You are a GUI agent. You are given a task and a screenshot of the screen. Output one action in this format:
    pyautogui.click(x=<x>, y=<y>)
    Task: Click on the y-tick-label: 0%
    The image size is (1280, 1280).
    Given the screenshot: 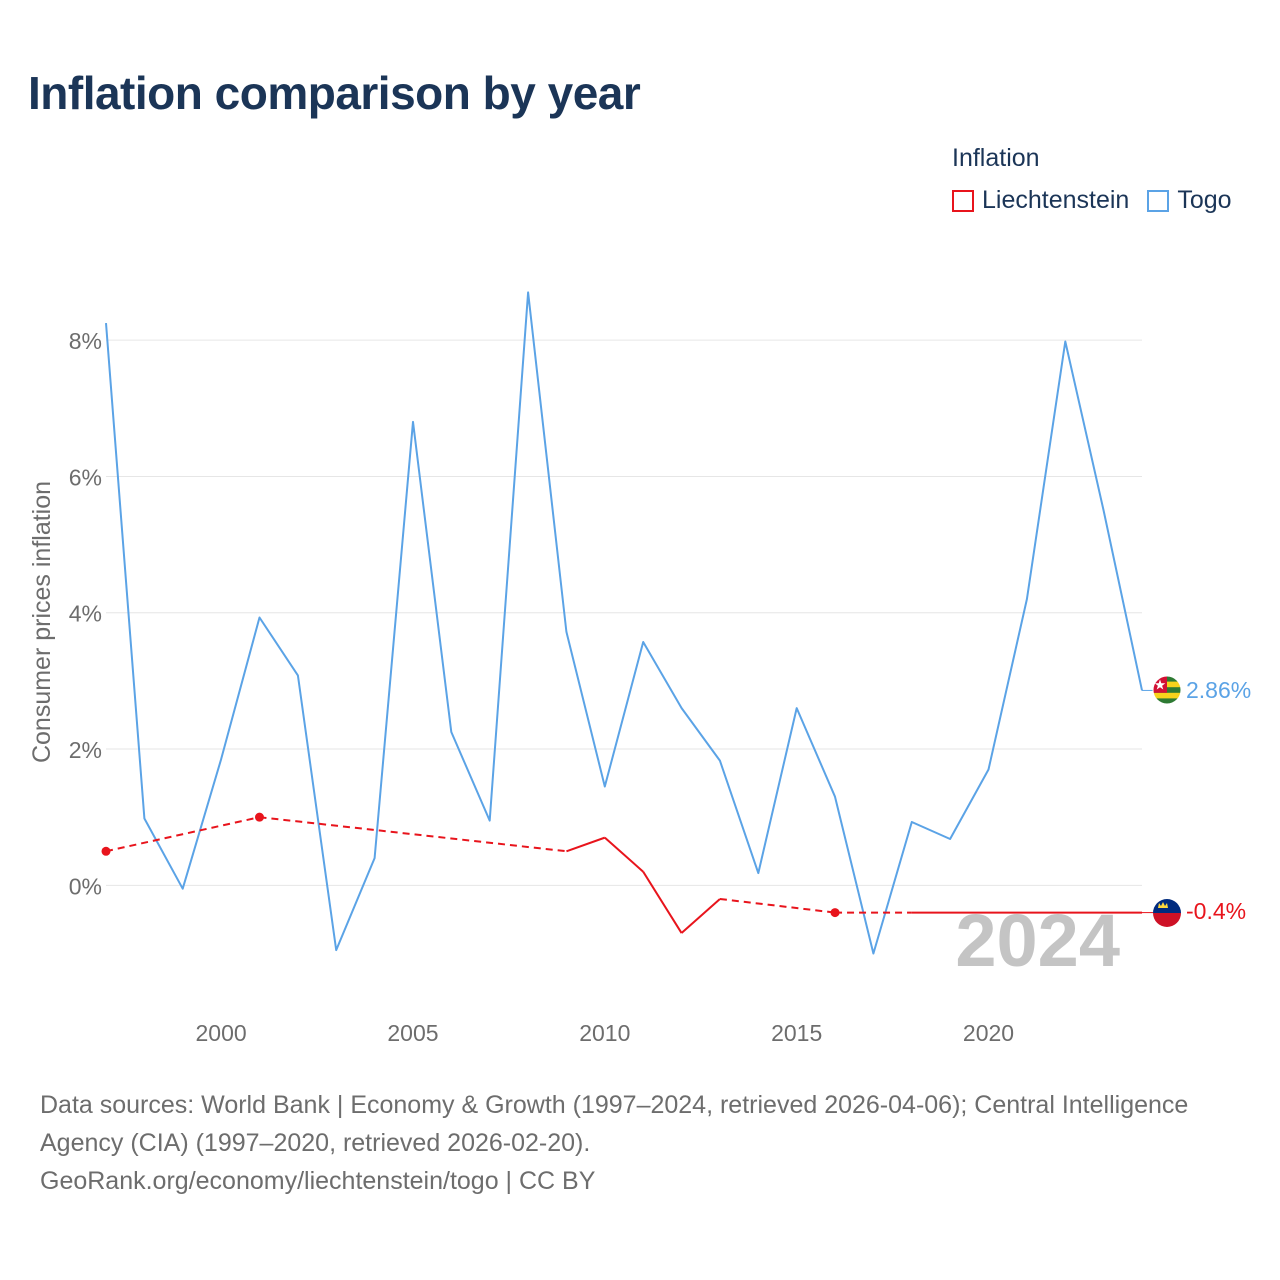 What is the action you would take?
    pyautogui.click(x=85, y=886)
    